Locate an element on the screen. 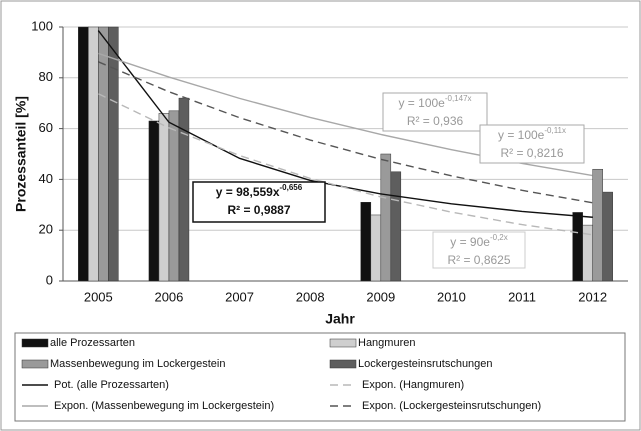 This screenshot has width=641, height=431. r-squared: R² = 0,936 is located at coordinates (435, 121).